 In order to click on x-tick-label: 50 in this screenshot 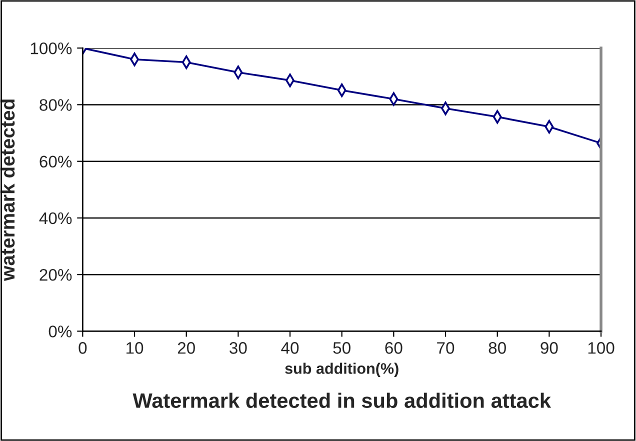, I will do `click(341, 348)`.